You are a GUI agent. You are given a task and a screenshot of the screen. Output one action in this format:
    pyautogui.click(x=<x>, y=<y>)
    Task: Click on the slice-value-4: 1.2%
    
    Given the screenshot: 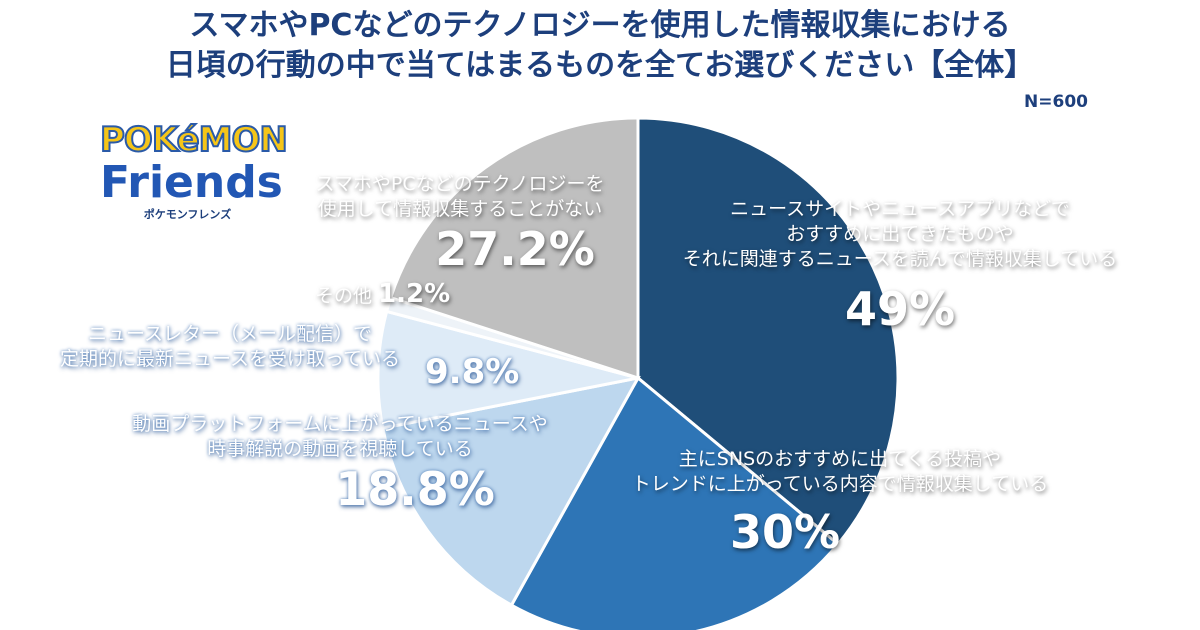 What is the action you would take?
    pyautogui.click(x=414, y=294)
    